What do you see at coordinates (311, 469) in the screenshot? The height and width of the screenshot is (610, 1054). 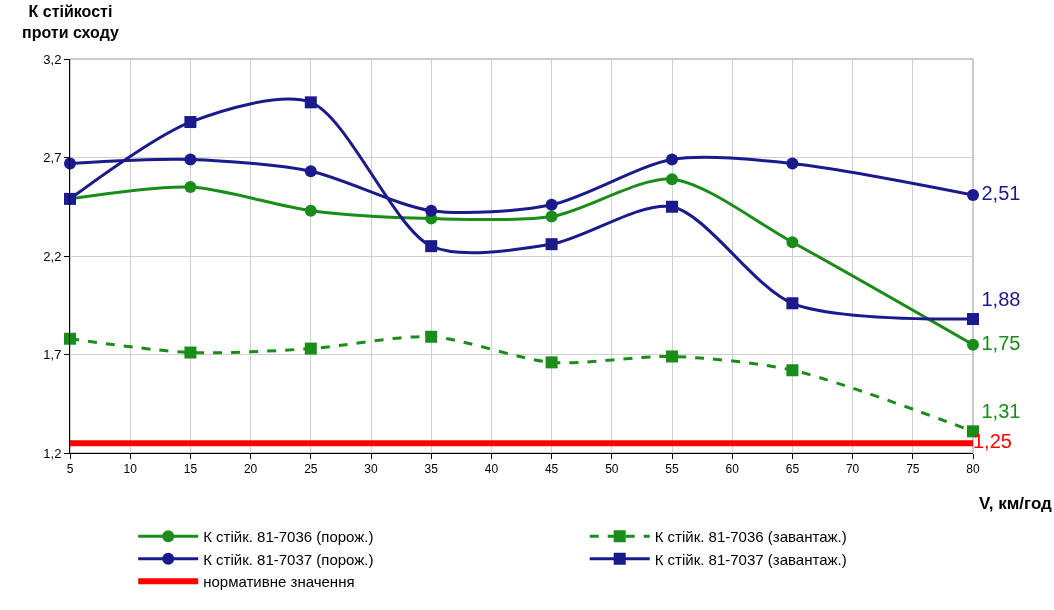 I see `x-tick-label: 25` at bounding box center [311, 469].